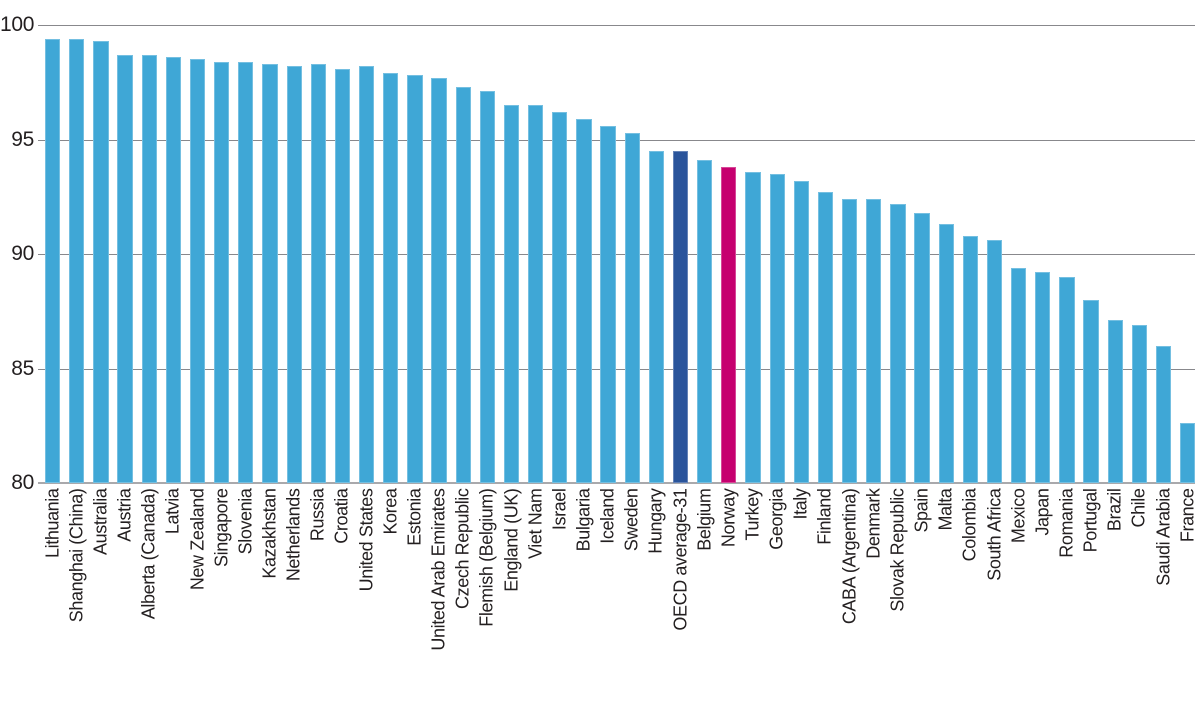 This screenshot has width=1200, height=704. I want to click on bar-bulgaria, so click(584, 300).